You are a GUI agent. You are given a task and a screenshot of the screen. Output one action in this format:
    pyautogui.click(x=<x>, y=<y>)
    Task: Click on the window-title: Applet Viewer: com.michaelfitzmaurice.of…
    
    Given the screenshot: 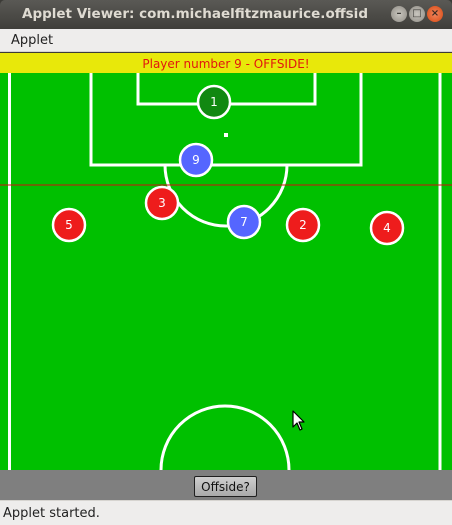 What is the action you would take?
    pyautogui.click(x=195, y=14)
    